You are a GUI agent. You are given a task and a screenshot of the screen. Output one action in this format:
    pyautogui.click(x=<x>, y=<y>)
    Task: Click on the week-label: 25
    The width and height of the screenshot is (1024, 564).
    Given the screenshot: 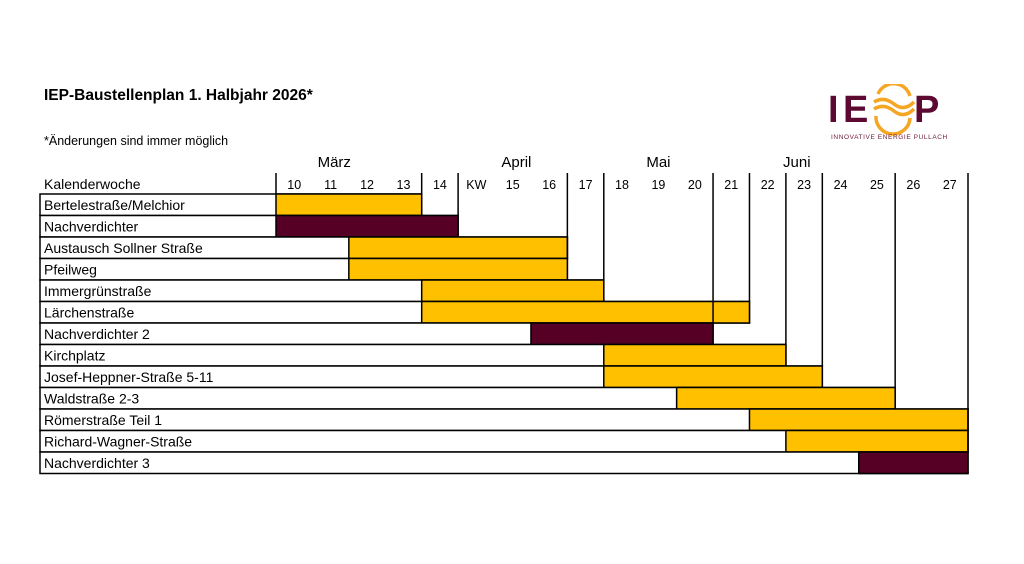 What is the action you would take?
    pyautogui.click(x=877, y=185)
    